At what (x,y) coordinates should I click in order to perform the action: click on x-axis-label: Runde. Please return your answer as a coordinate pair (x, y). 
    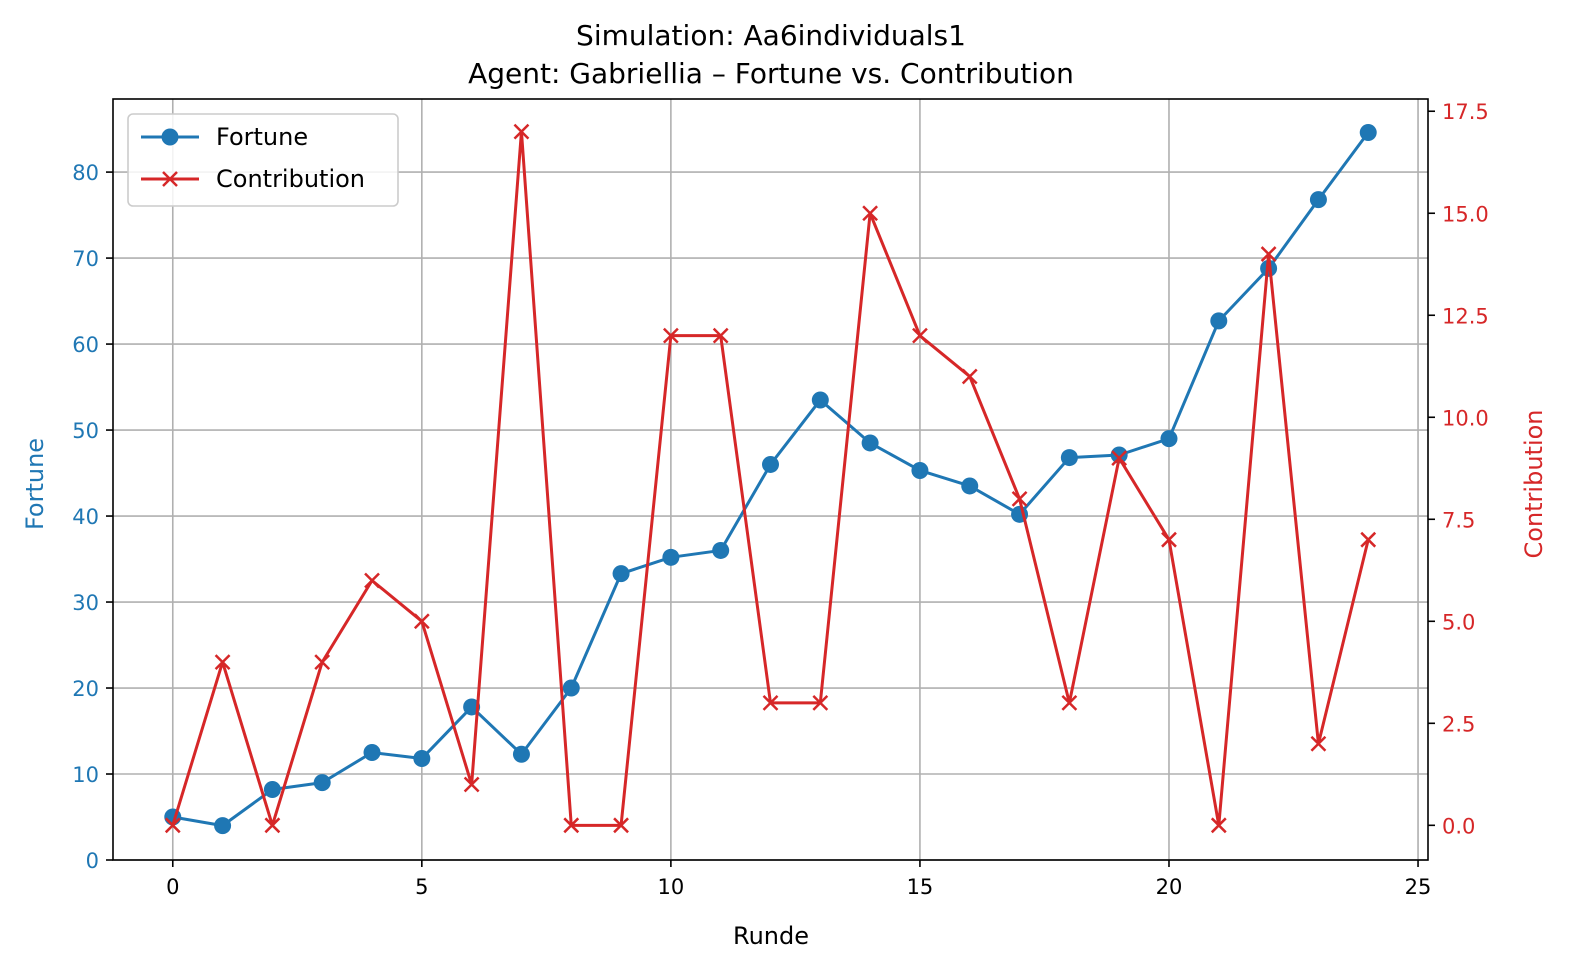
    Looking at the image, I should click on (771, 936).